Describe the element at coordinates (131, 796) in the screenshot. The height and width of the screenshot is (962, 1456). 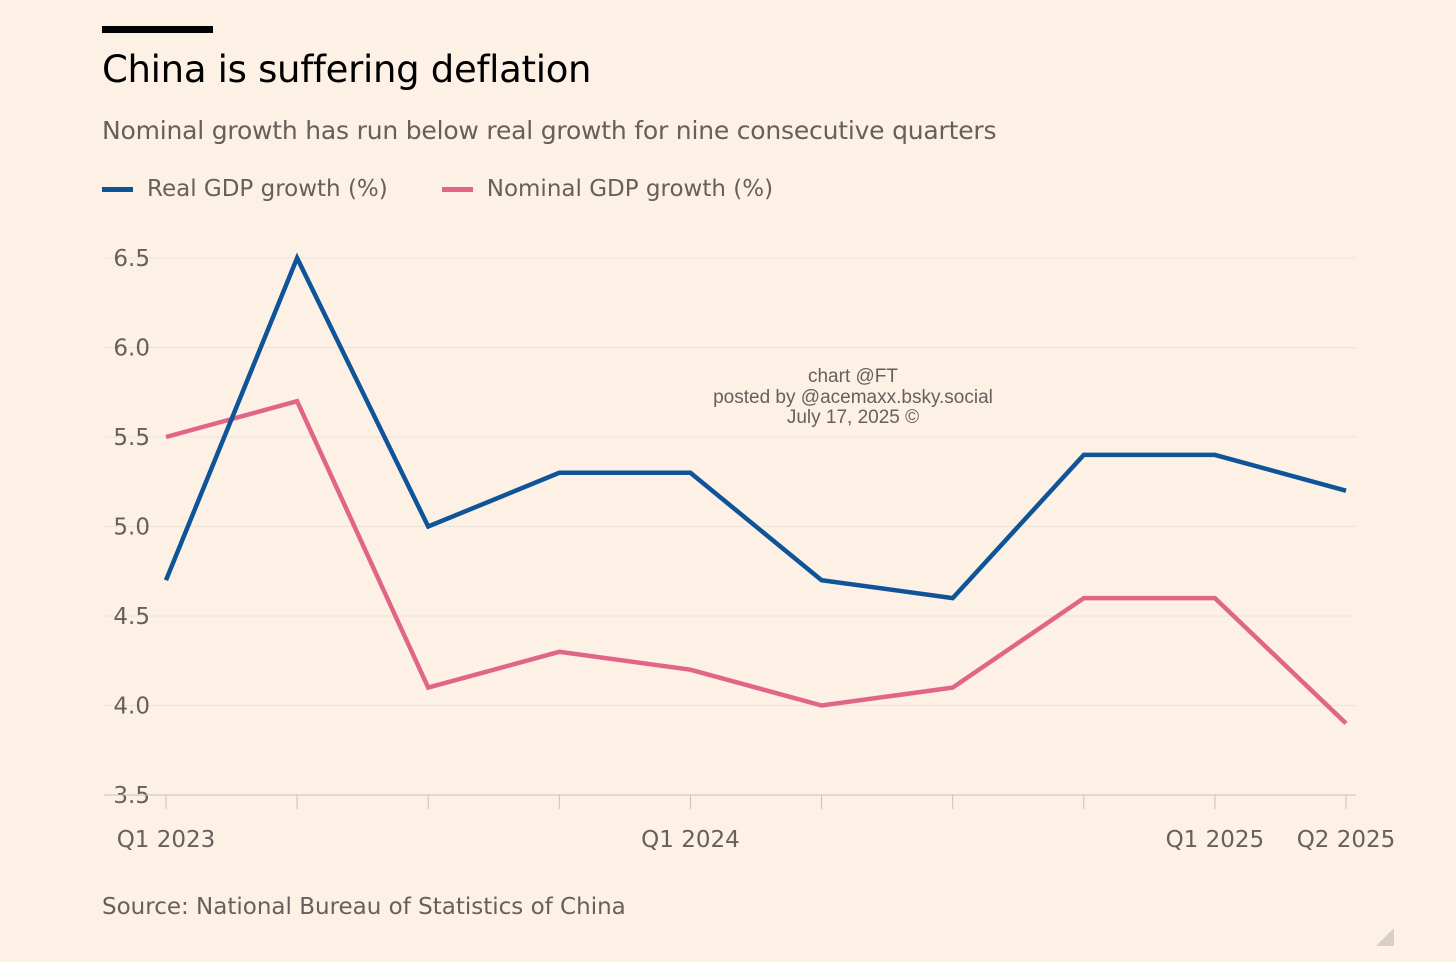
I see `y-tick-label: 3.5` at that location.